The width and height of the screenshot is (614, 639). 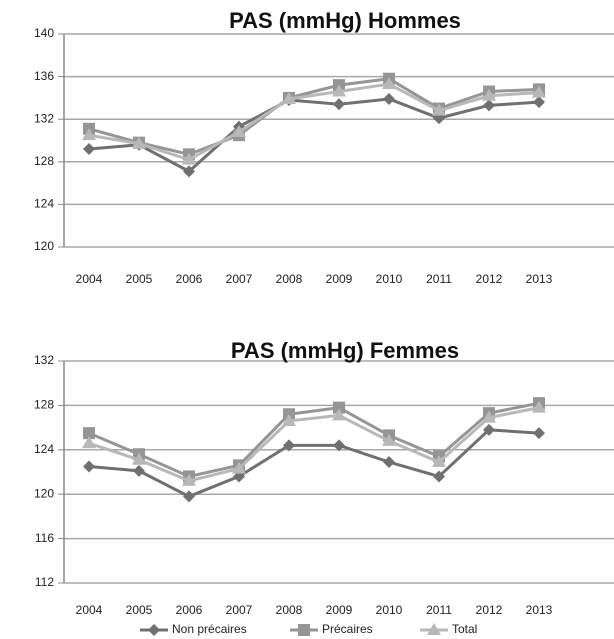 I want to click on chart-title: PAS (mmHg) Femmes, so click(x=345, y=350).